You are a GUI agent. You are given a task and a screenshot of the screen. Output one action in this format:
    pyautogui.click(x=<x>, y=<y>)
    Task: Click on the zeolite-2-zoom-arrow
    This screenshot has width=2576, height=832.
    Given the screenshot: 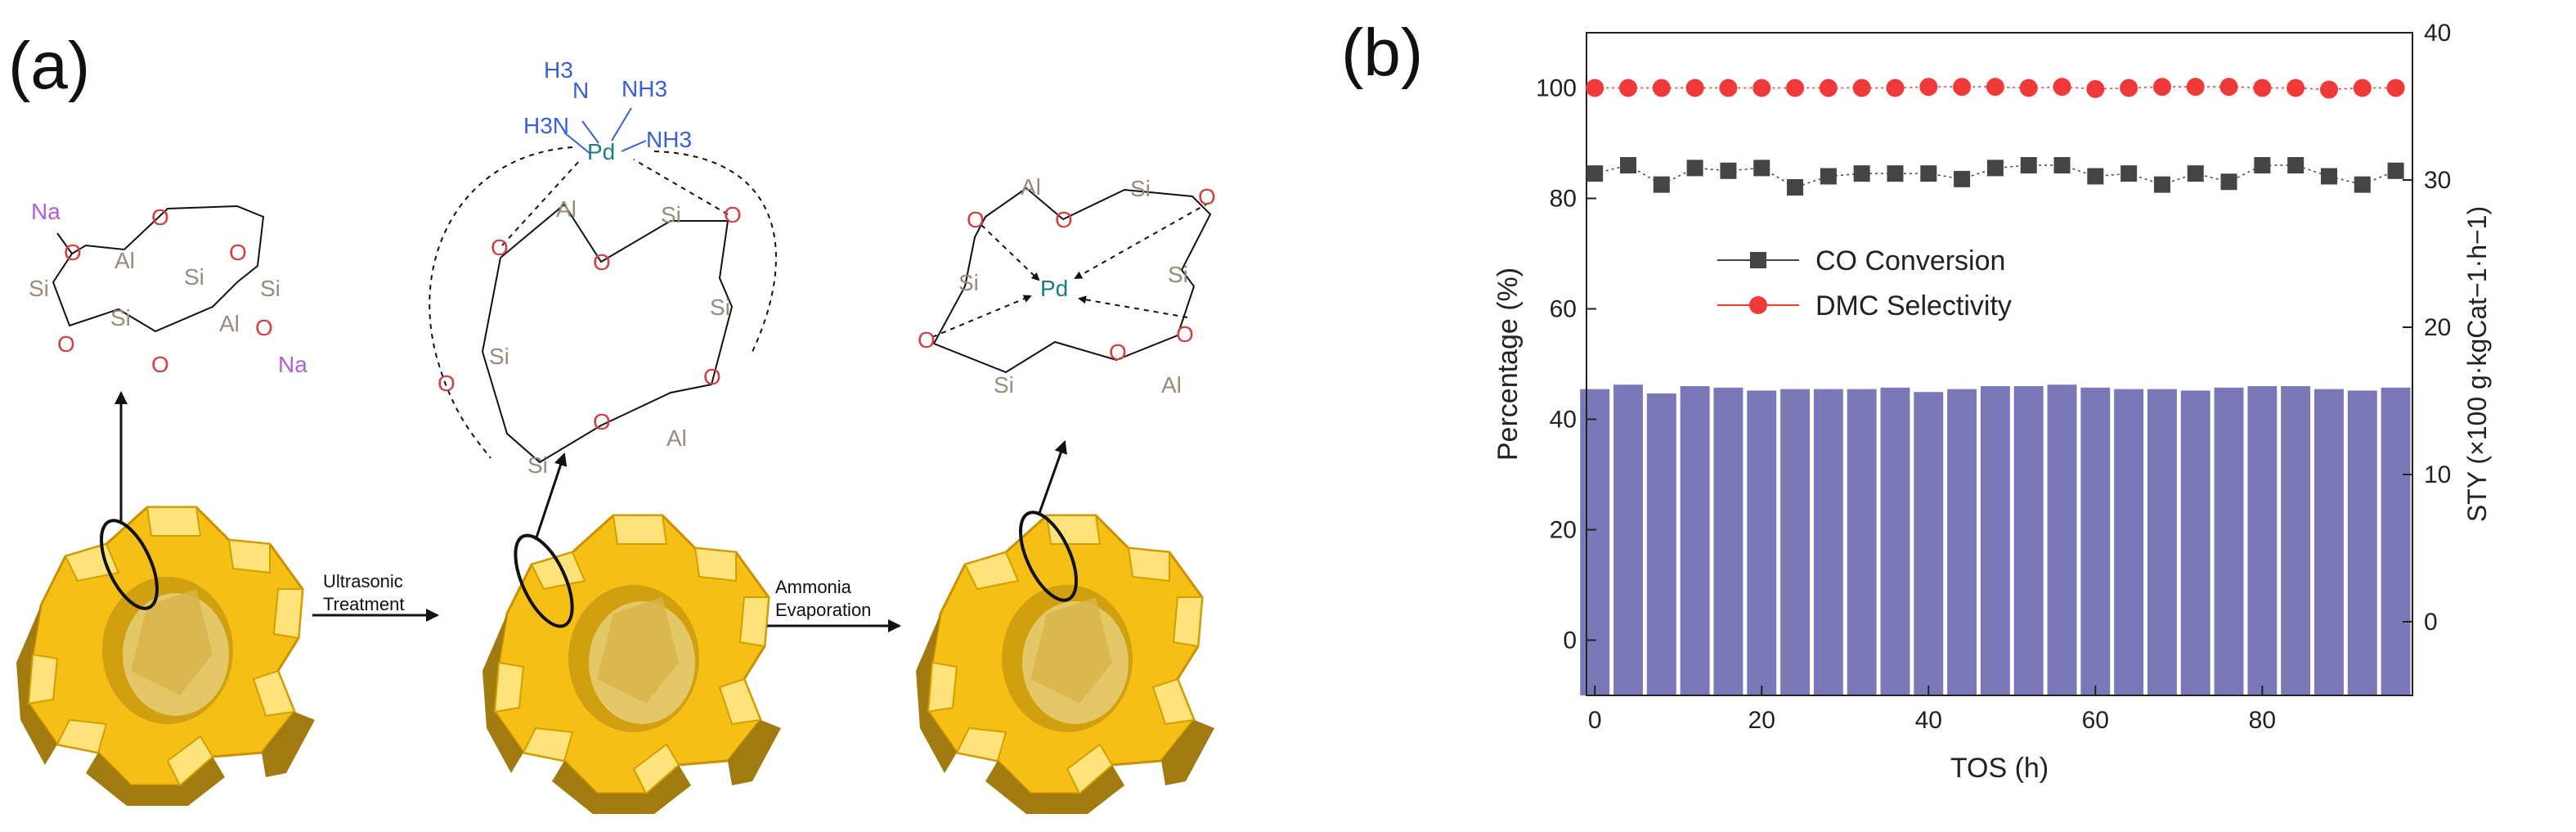 What is the action you would take?
    pyautogui.click(x=551, y=496)
    